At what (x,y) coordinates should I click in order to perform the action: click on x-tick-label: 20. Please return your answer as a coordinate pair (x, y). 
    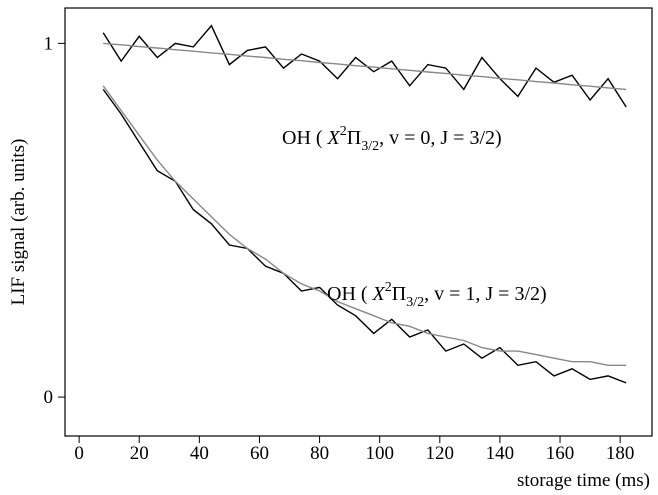
    Looking at the image, I should click on (139, 453).